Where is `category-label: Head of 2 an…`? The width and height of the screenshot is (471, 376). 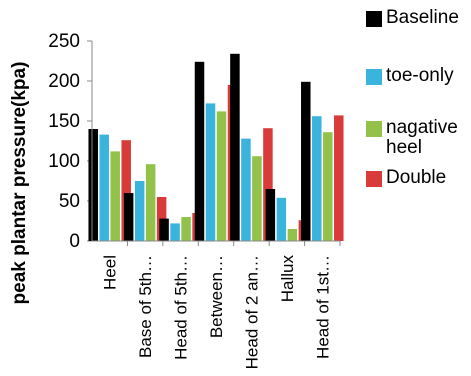
category-label: Head of 2 an… is located at coordinates (251, 312).